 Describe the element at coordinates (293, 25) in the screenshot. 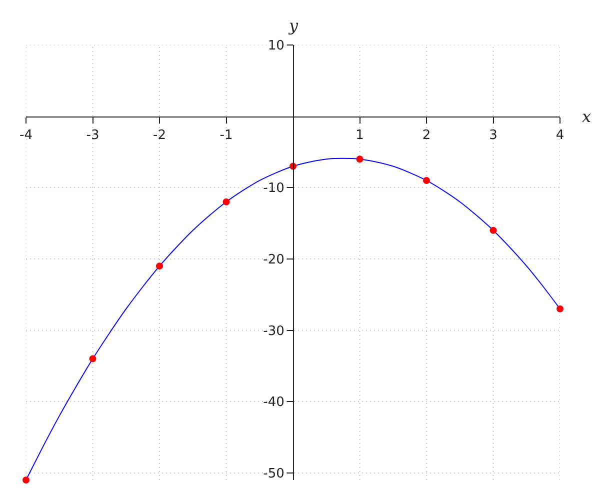

I see `y-axis-title: y` at that location.